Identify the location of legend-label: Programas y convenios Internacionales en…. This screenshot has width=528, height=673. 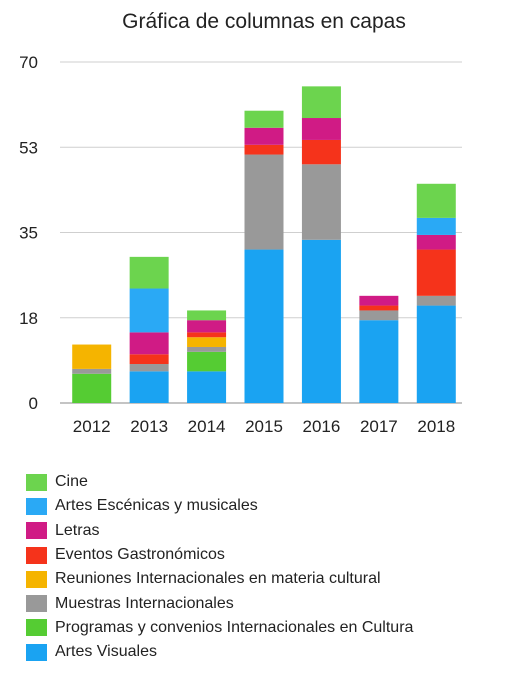
(234, 627).